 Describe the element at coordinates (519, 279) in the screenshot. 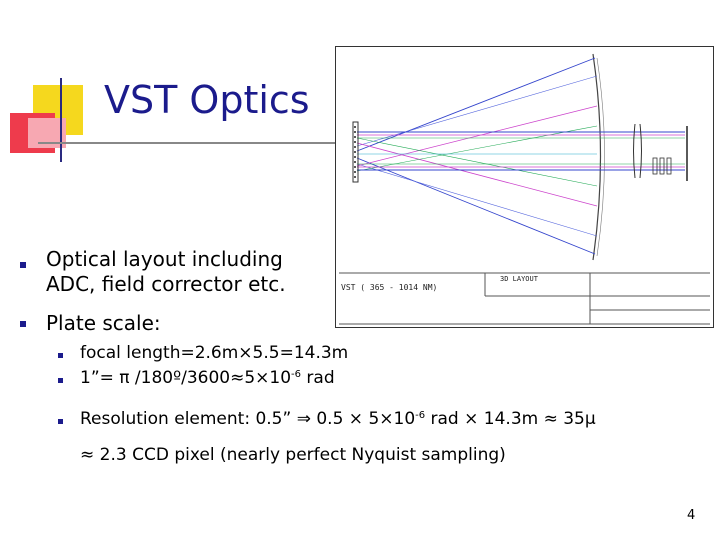

I see `figure-label-right: 3D LAYOUT` at that location.